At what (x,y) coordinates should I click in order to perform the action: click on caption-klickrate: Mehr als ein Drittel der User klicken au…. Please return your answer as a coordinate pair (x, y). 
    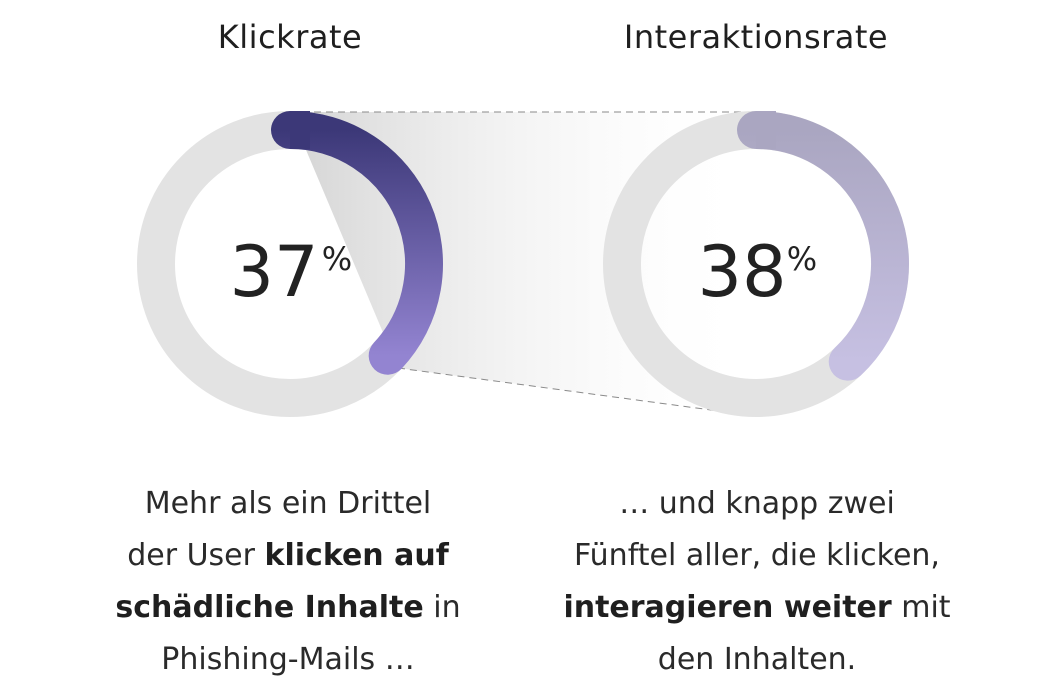
    Looking at the image, I should click on (288, 582).